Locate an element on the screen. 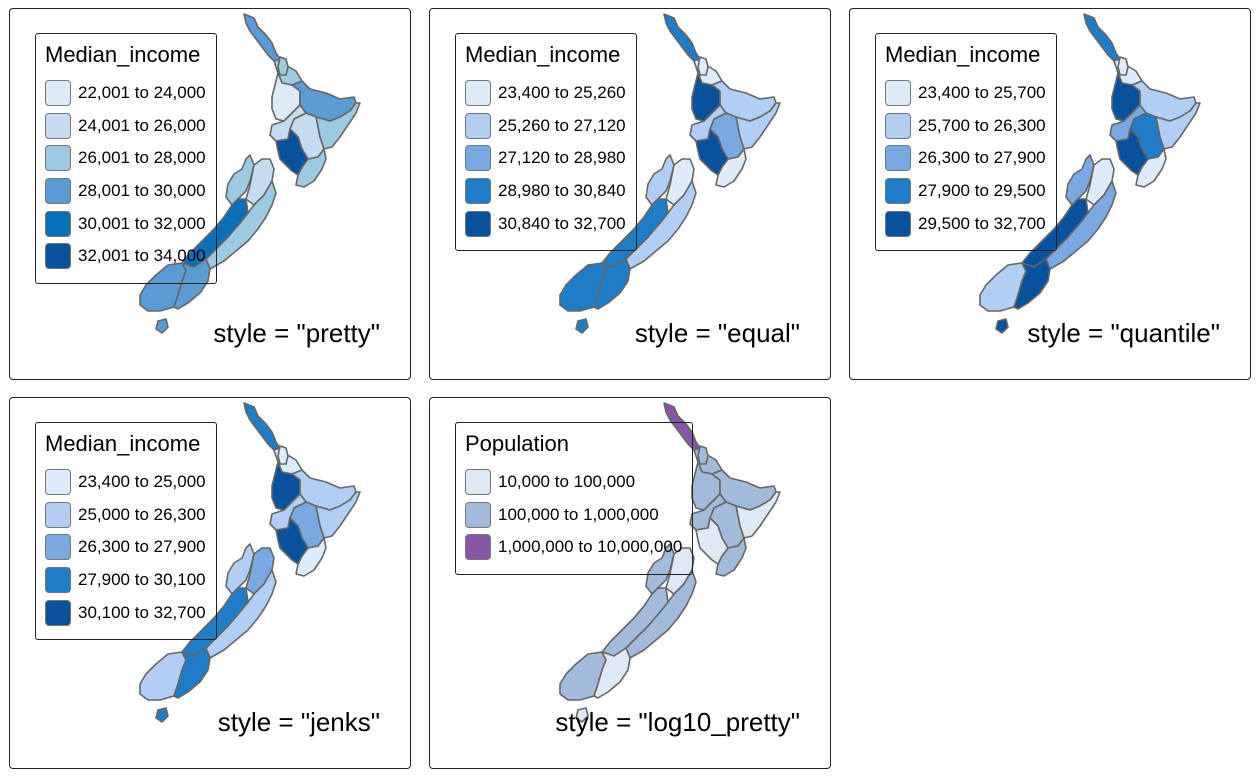 Image resolution: width=1260 pixels, height=778 pixels. legend-item-label: 23,400 to 25,260 is located at coordinates (562, 93).